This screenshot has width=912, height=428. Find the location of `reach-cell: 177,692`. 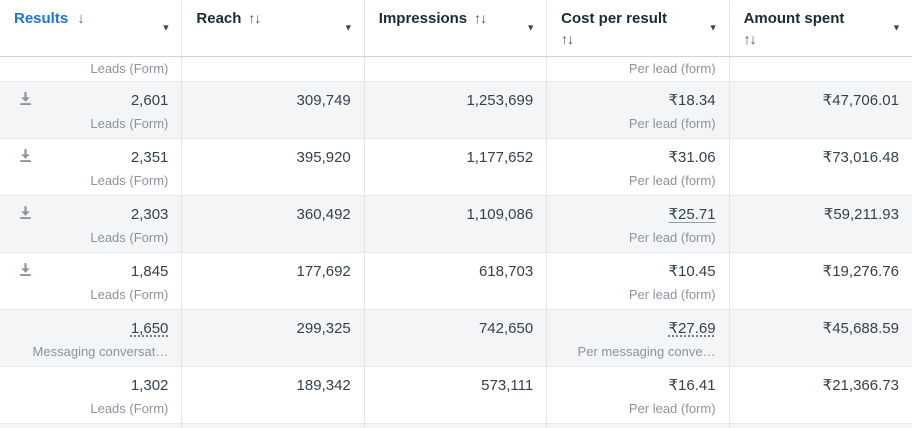

reach-cell: 177,692 is located at coordinates (273, 281).